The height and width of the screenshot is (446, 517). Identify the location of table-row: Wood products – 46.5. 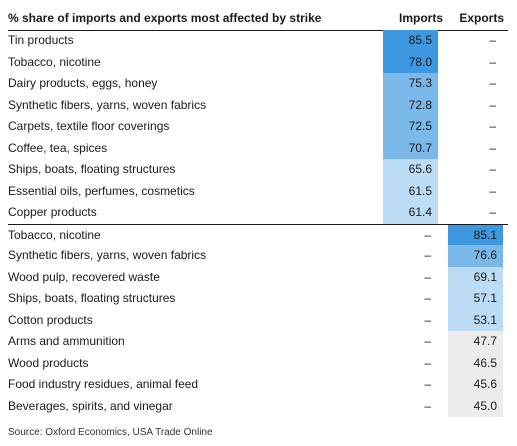
(258, 363).